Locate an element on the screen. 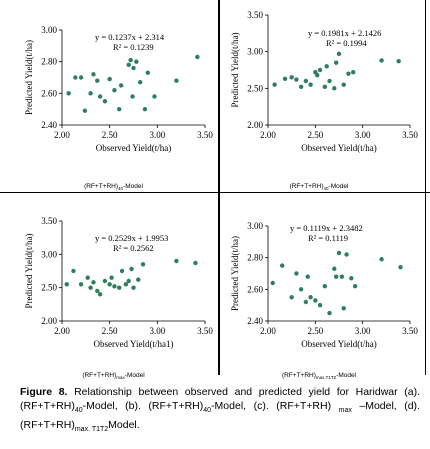 This screenshot has width=430, height=449. r-squared-label: R² = 0.2562 is located at coordinates (133, 248).